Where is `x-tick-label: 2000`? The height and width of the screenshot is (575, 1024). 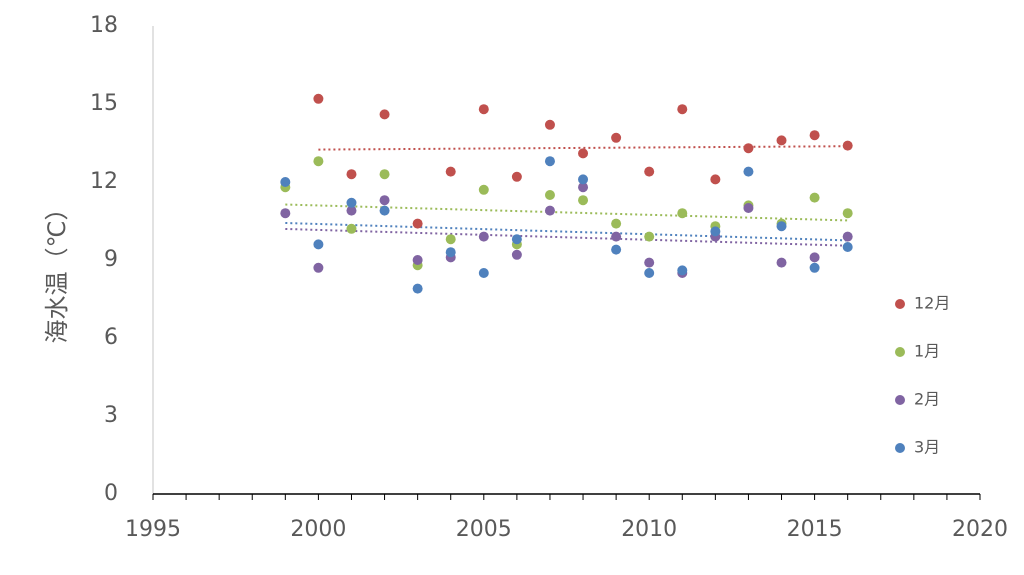 x-tick-label: 2000 is located at coordinates (318, 529).